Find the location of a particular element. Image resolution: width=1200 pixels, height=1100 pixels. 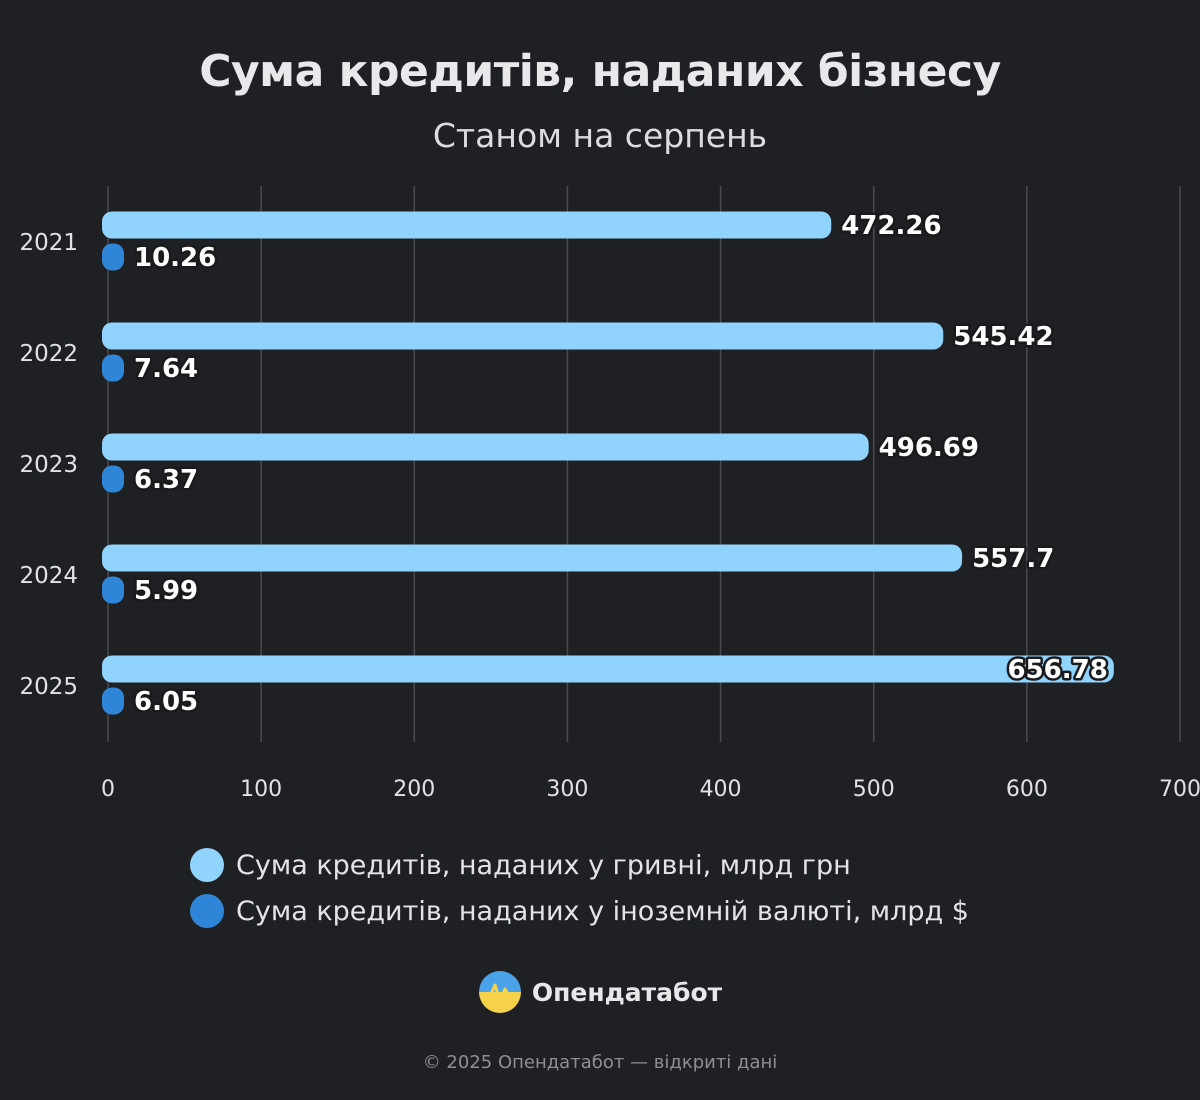

x-tick-label: 300 is located at coordinates (567, 789).